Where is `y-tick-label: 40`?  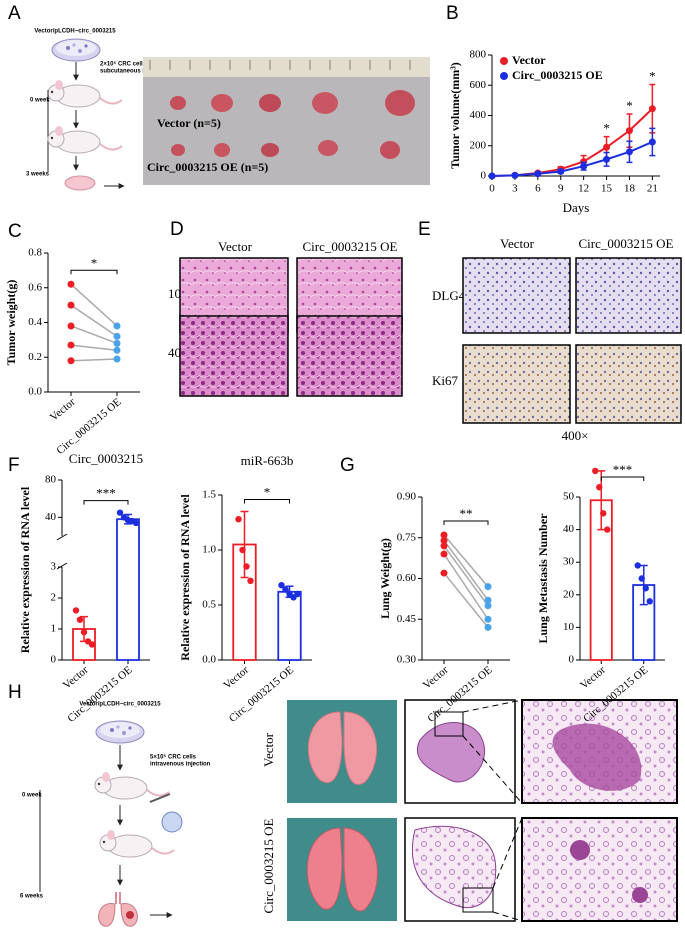 y-tick-label: 40 is located at coordinates (569, 529).